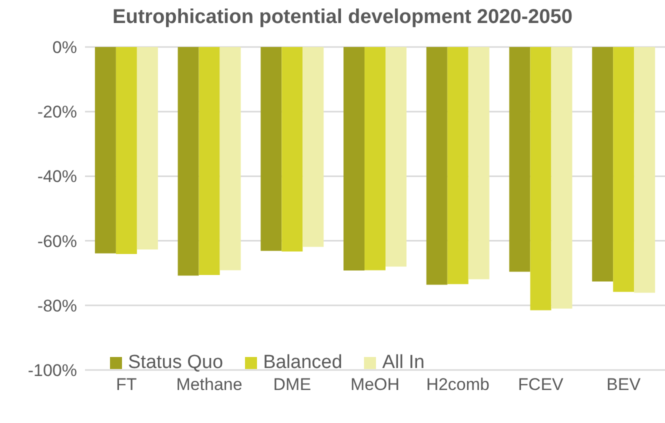 The height and width of the screenshot is (423, 665). Describe the element at coordinates (458, 384) in the screenshot. I see `x-tick-label: H2comb` at that location.